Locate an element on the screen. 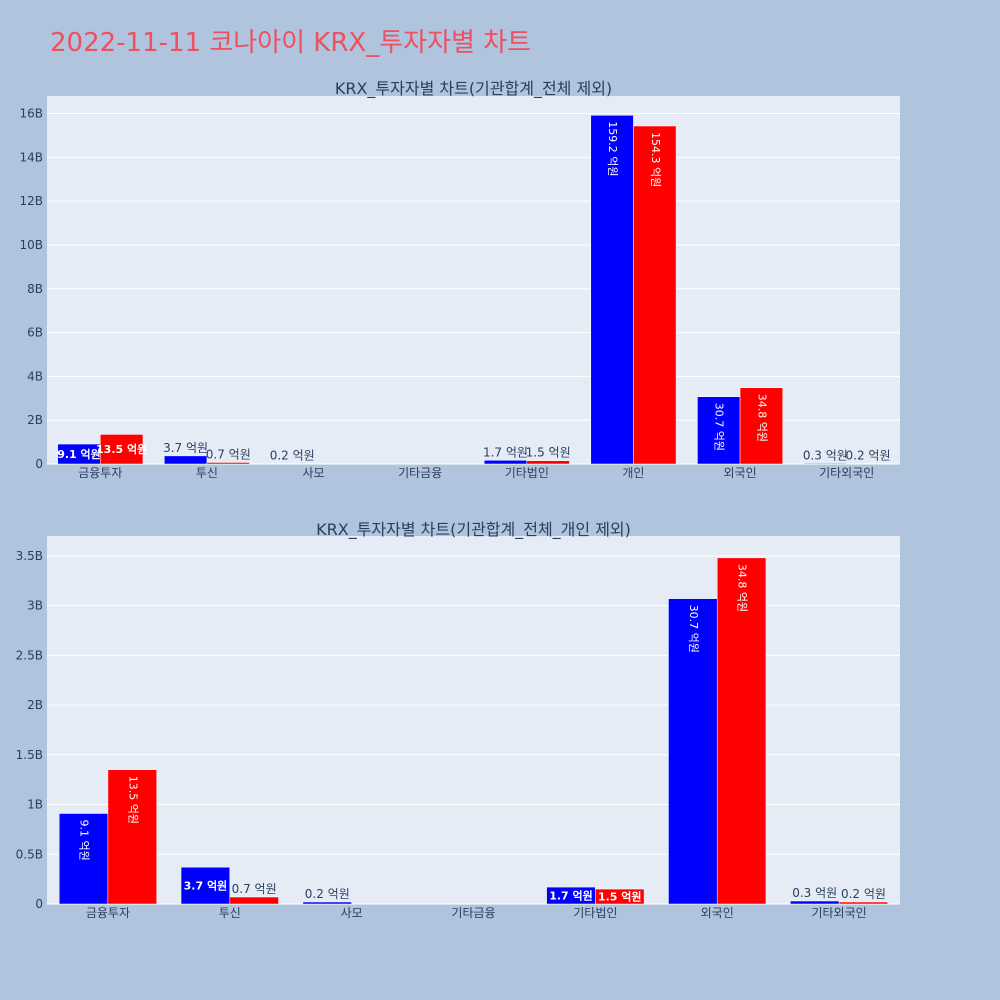 The height and width of the screenshot is (1000, 1000). y-tick-label: 6B is located at coordinates (35, 333).